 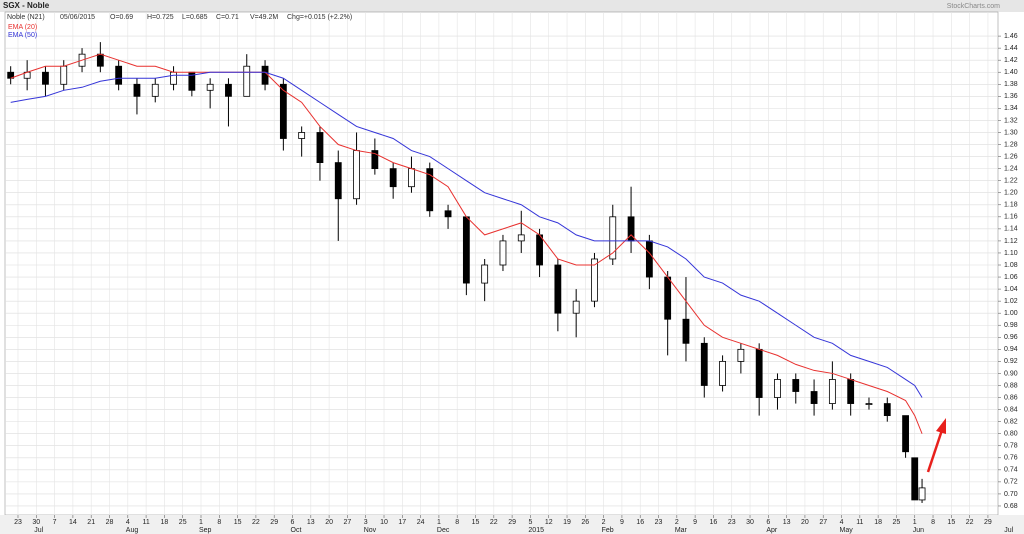 I want to click on x-tick-label: 30, so click(x=36, y=522).